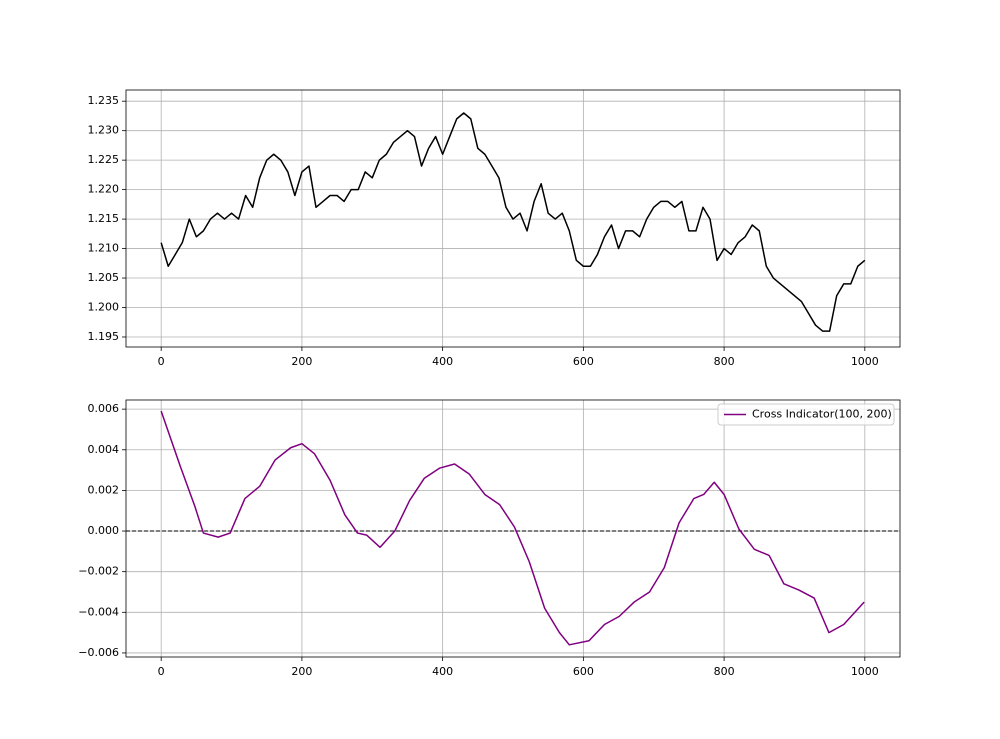 The height and width of the screenshot is (739, 1000). What do you see at coordinates (104, 530) in the screenshot?
I see `y-tick-label: 0.000` at bounding box center [104, 530].